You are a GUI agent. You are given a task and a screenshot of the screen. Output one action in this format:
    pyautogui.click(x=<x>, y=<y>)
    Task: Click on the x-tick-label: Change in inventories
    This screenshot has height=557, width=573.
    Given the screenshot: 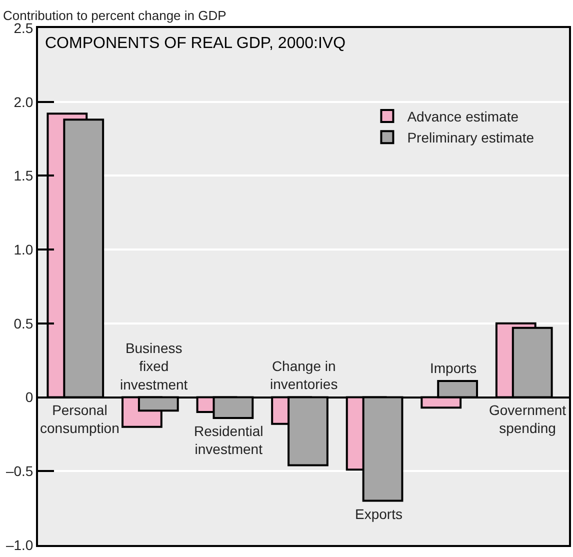 What is the action you would take?
    pyautogui.click(x=304, y=375)
    